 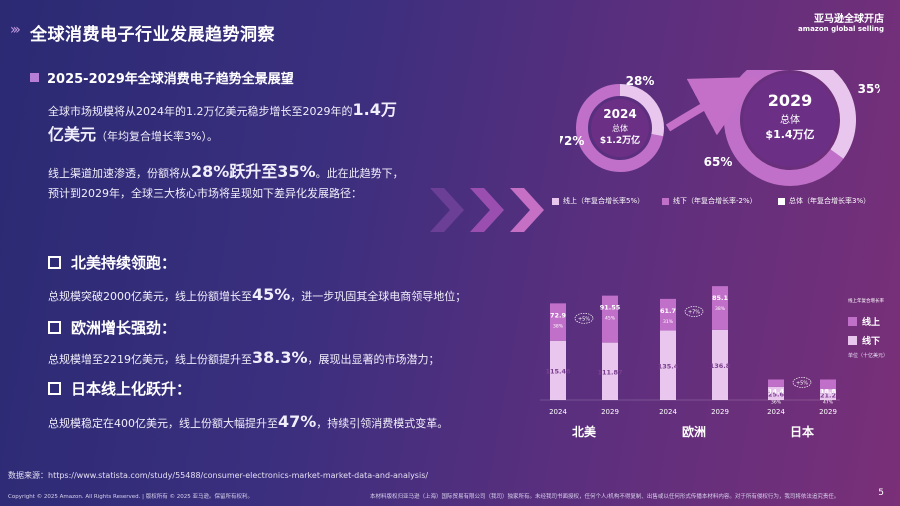 What do you see at coordinates (271, 294) in the screenshot?
I see `market-na-big: 45%` at bounding box center [271, 294].